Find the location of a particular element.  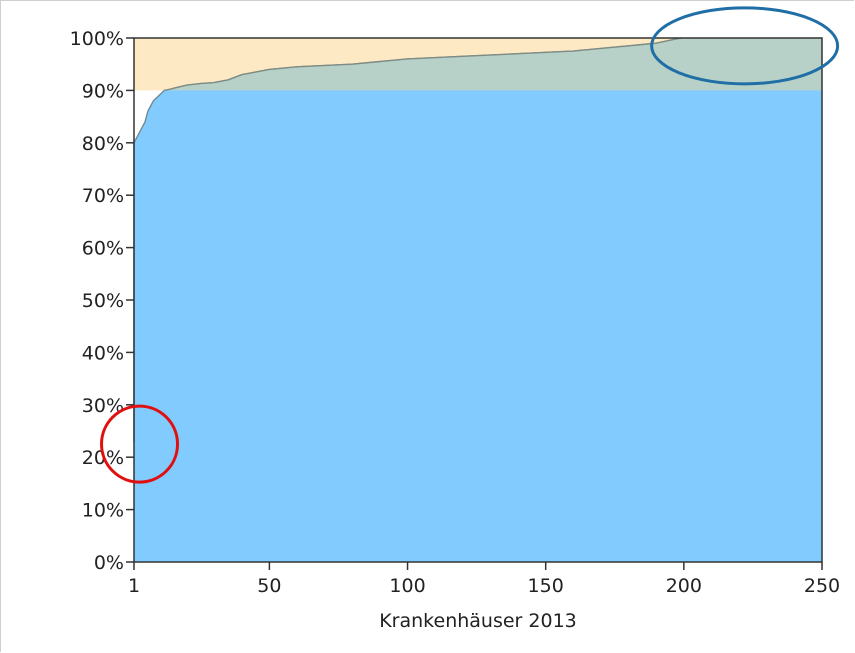

y-tick-label-30: 30% is located at coordinates (103, 406).